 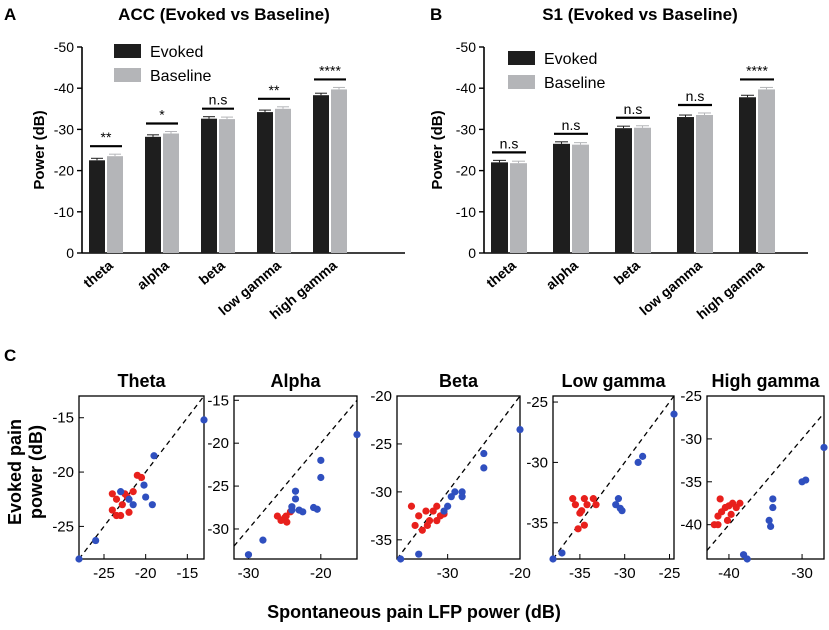 What do you see at coordinates (141, 381) in the screenshot?
I see `scatter-title: Theta` at bounding box center [141, 381].